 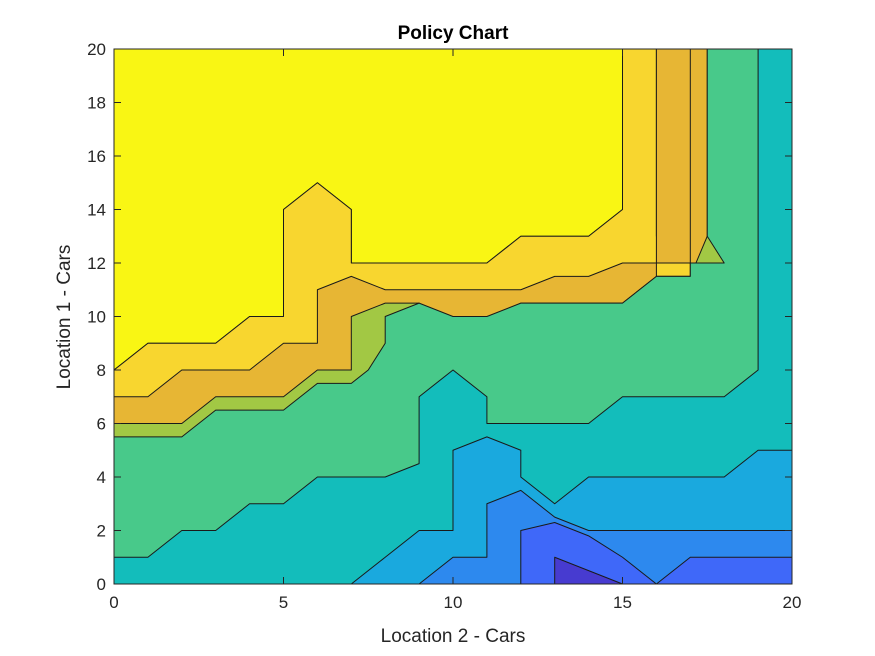 What do you see at coordinates (792, 602) in the screenshot?
I see `x-tick-label: 20` at bounding box center [792, 602].